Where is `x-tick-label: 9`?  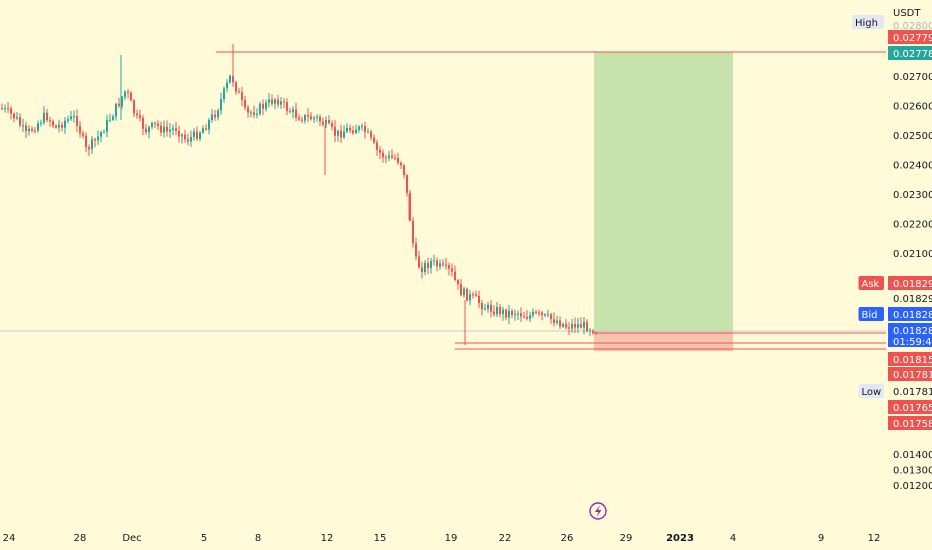 x-tick-label: 9 is located at coordinates (821, 538).